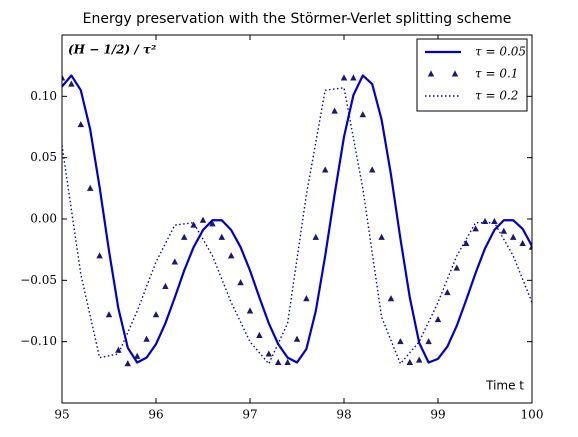  I want to click on y-tick-label: −0.10, so click(38, 341).